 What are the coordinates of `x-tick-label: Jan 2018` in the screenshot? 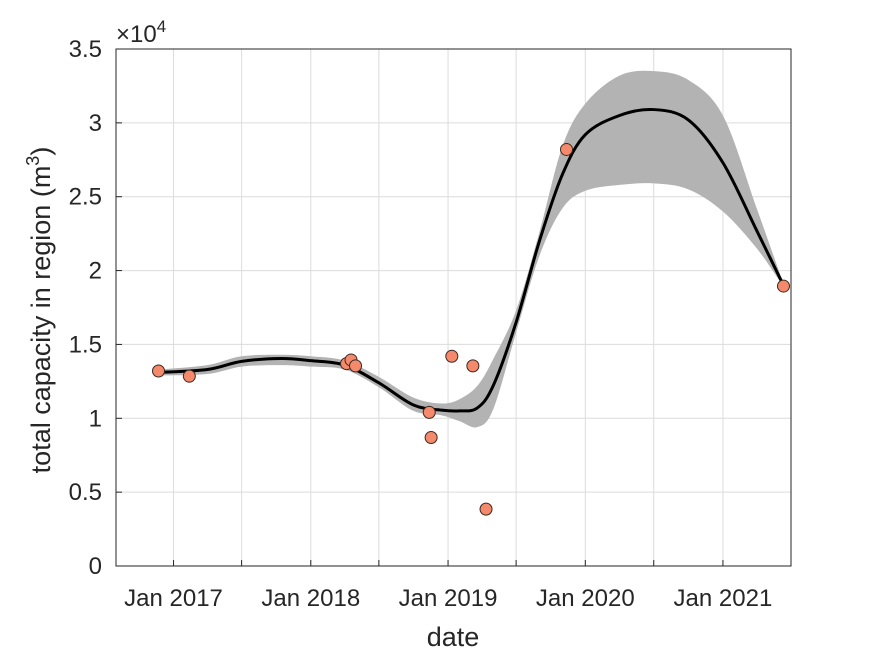 It's located at (310, 598).